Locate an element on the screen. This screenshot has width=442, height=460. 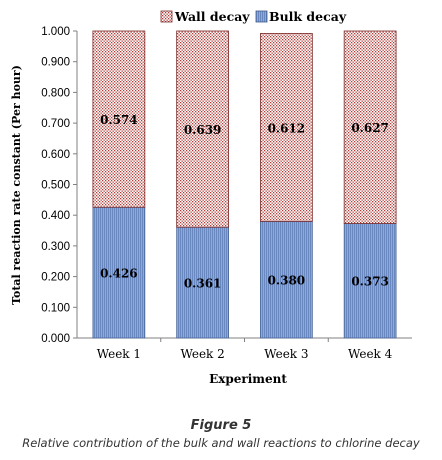
data-label-bulk-decay: 0.373 is located at coordinates (370, 282).